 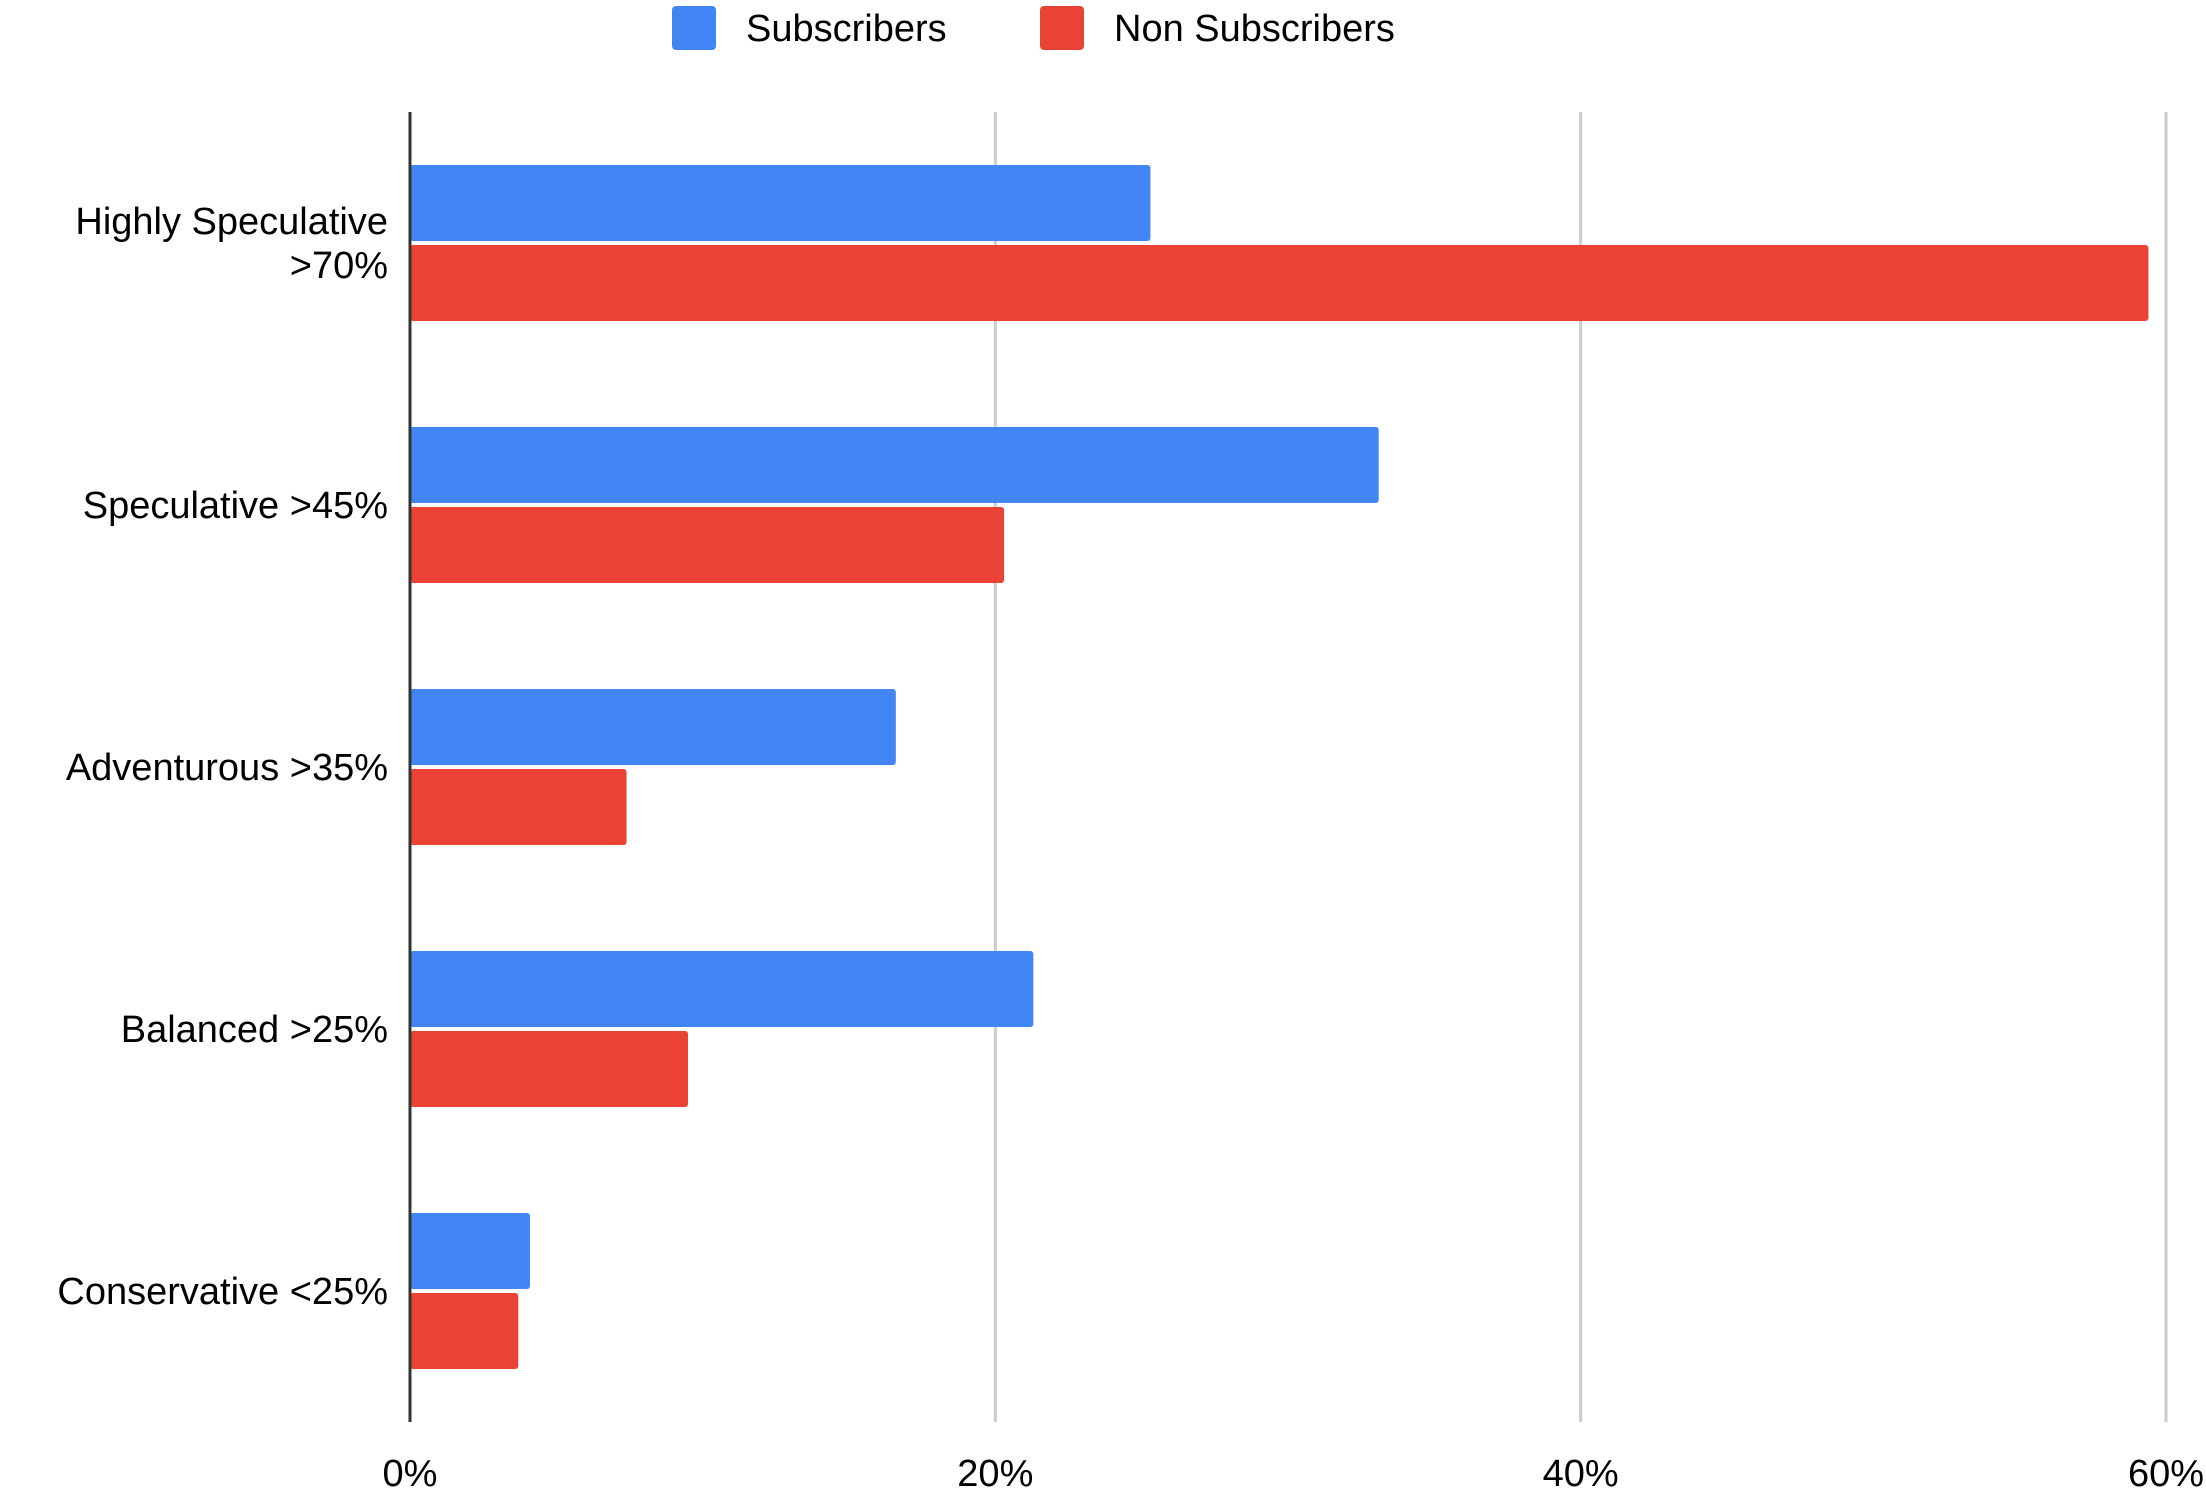 What do you see at coordinates (1293, 1474) in the screenshot?
I see `x-tick-labels: 0% 20% 40% 60%` at bounding box center [1293, 1474].